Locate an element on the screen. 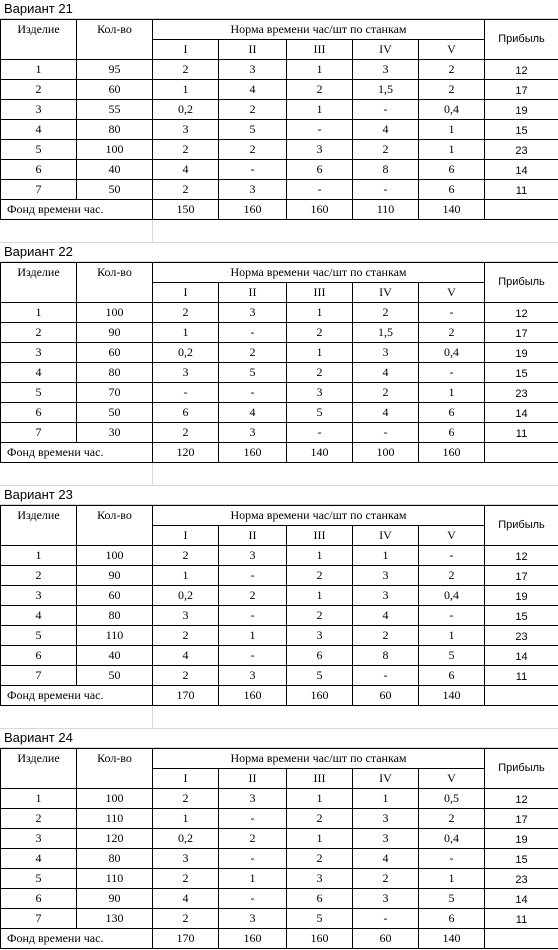  data-cell: 80 is located at coordinates (114, 858).